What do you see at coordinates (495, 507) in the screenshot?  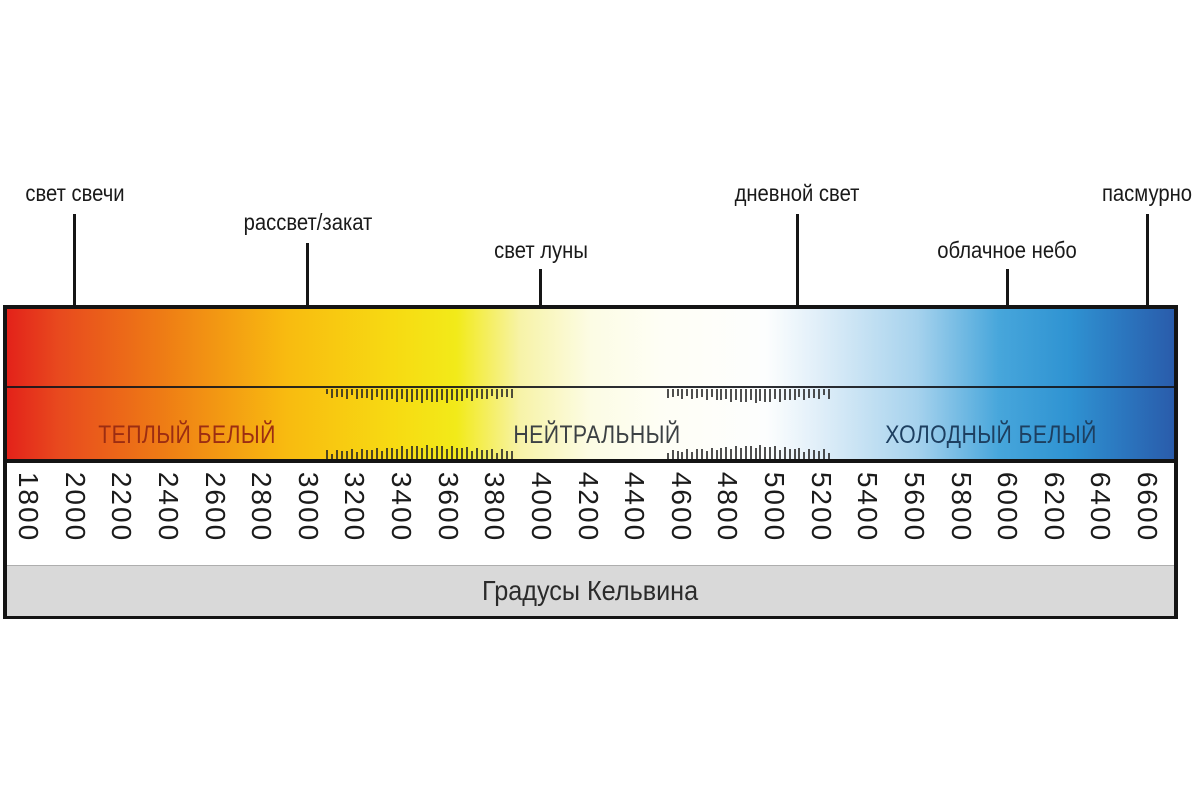 I see `kelvin-scale-number: 3800` at bounding box center [495, 507].